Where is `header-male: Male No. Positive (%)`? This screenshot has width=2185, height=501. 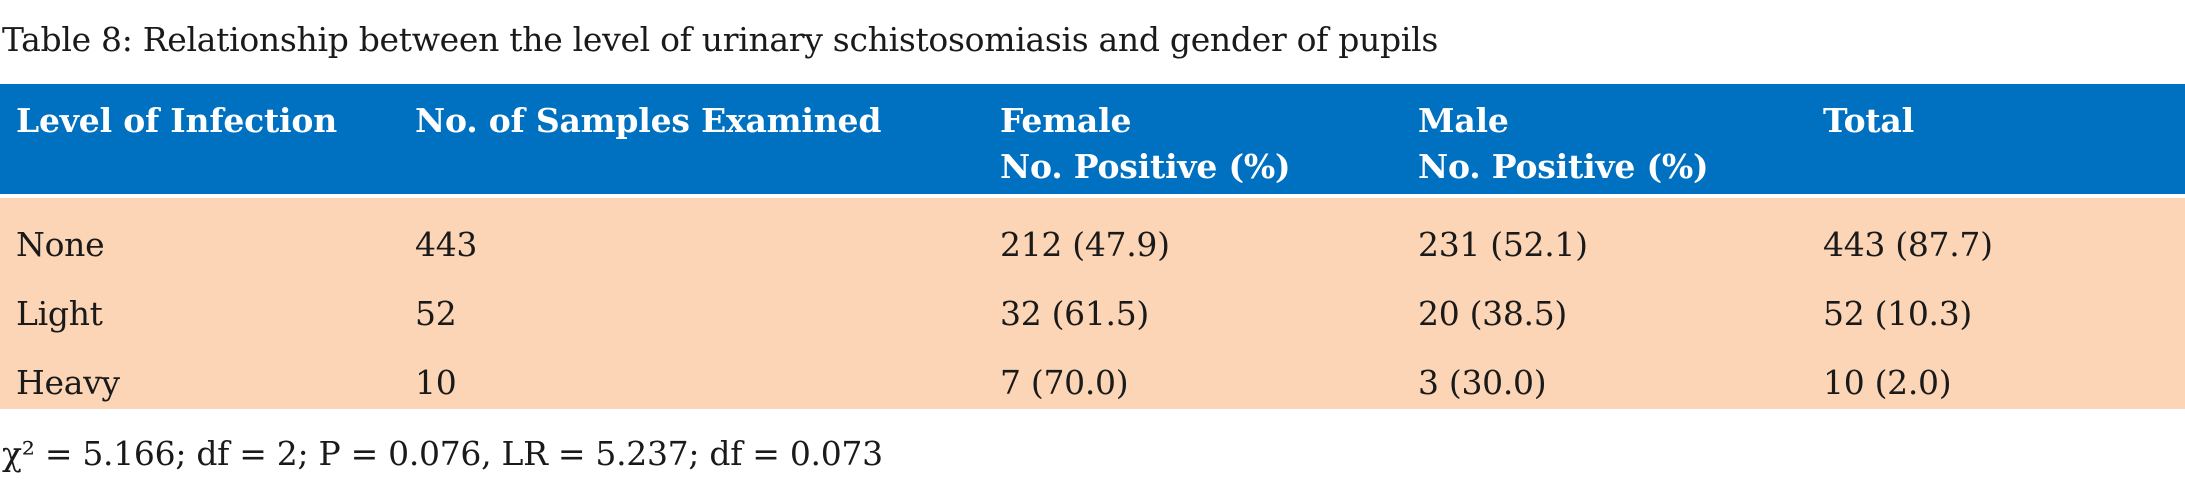 header-male: Male No. Positive (%) is located at coordinates (1563, 143).